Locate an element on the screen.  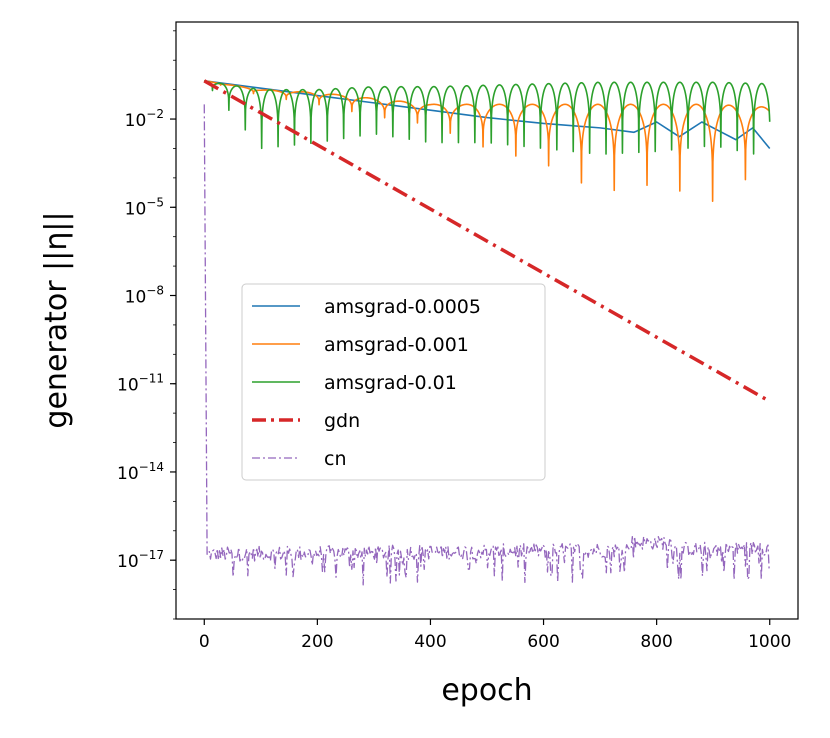
y-axis: 10⁻² 10⁻⁵ 10⁻⁸ 10⁻¹¹ 10⁻¹⁴ 10⁻¹⁷ is located at coordinates (146, 325).